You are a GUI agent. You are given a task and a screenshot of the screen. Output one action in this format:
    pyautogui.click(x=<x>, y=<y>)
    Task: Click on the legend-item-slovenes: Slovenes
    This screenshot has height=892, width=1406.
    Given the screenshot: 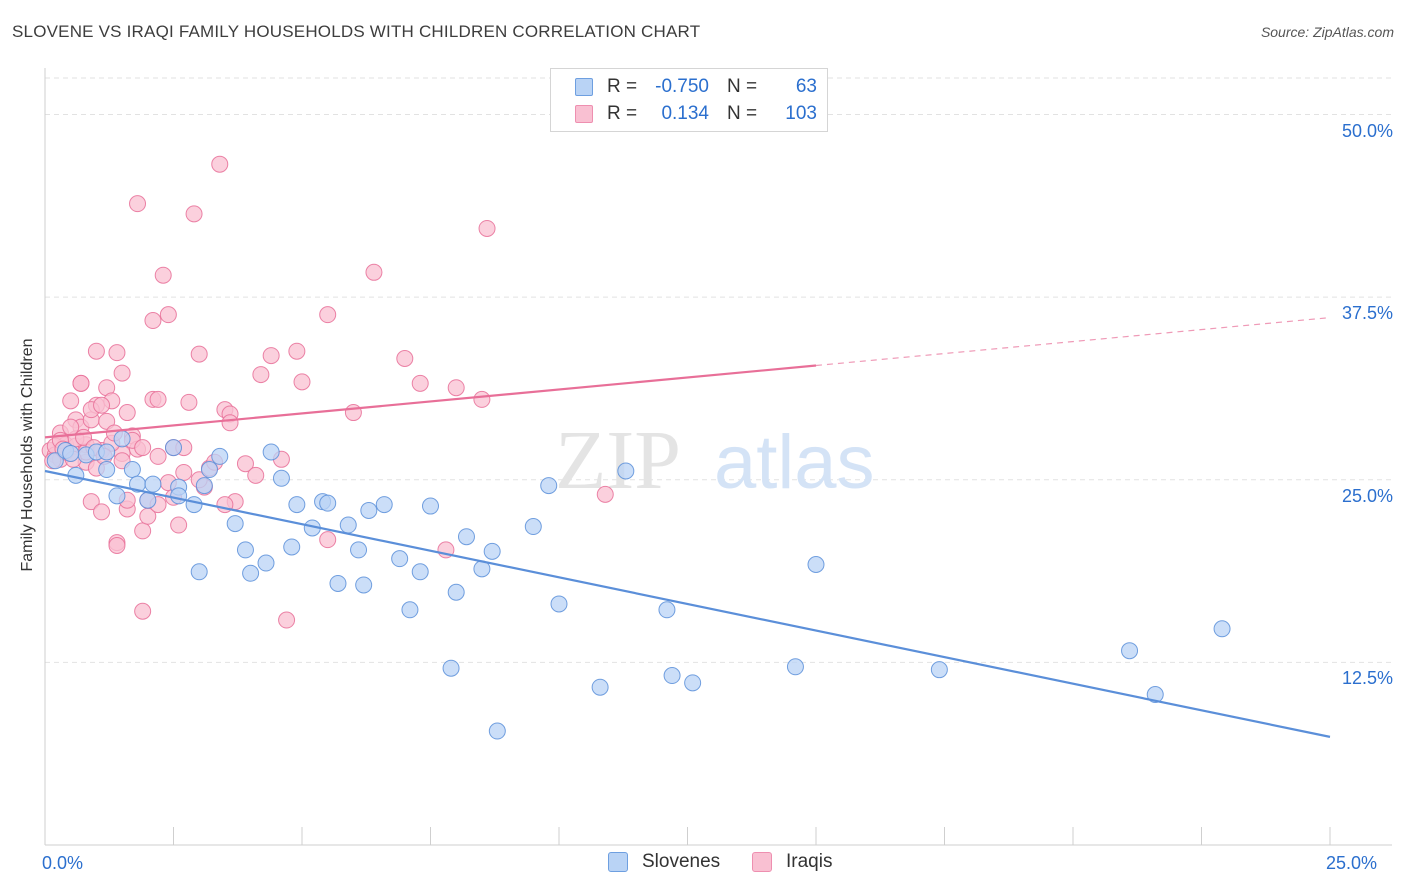 What is the action you would take?
    pyautogui.click(x=664, y=862)
    